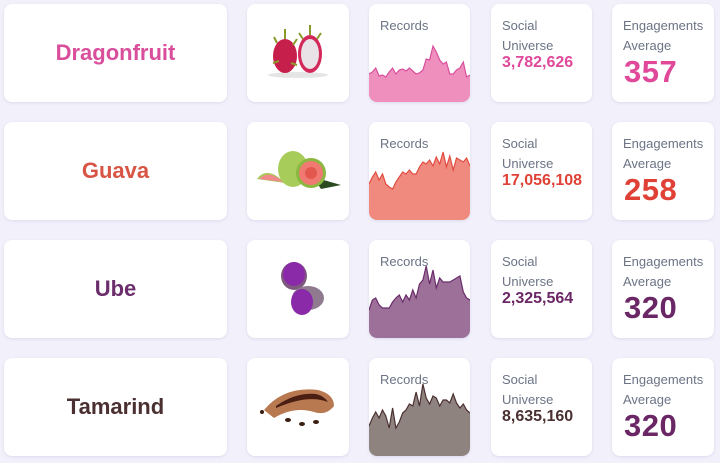 The width and height of the screenshot is (720, 463). I want to click on fruit-name: Guava, so click(115, 170).